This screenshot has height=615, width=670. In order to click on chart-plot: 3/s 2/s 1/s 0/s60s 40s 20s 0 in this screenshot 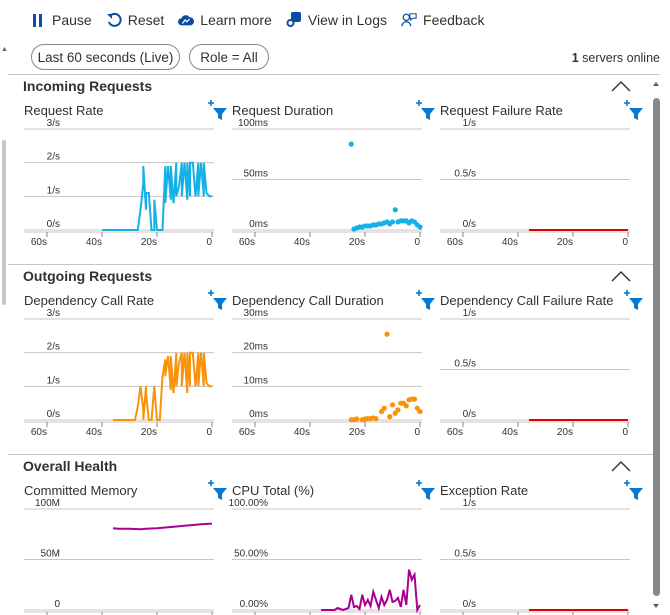, I will do `click(125, 368)`.